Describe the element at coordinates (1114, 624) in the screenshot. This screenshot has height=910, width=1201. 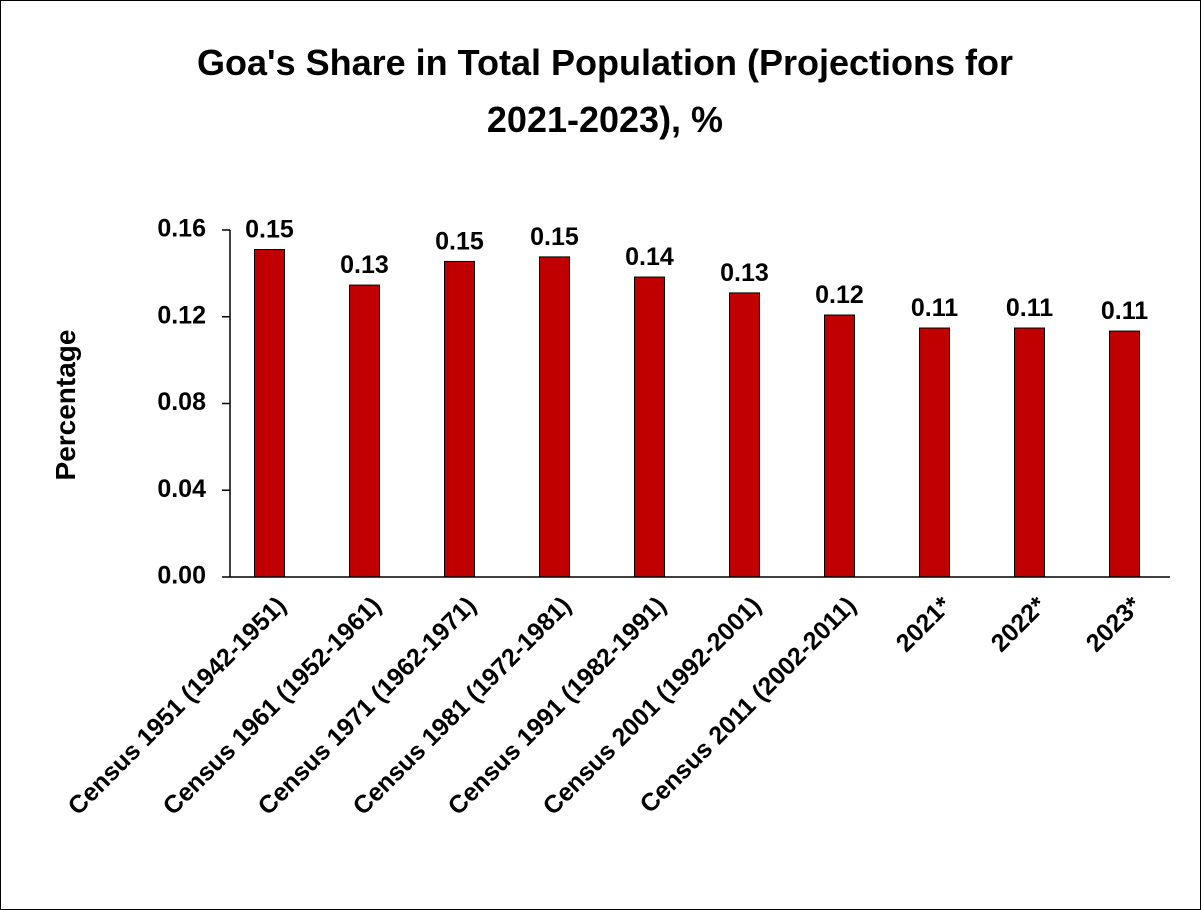
I see `x-tick-label: 2023*` at that location.